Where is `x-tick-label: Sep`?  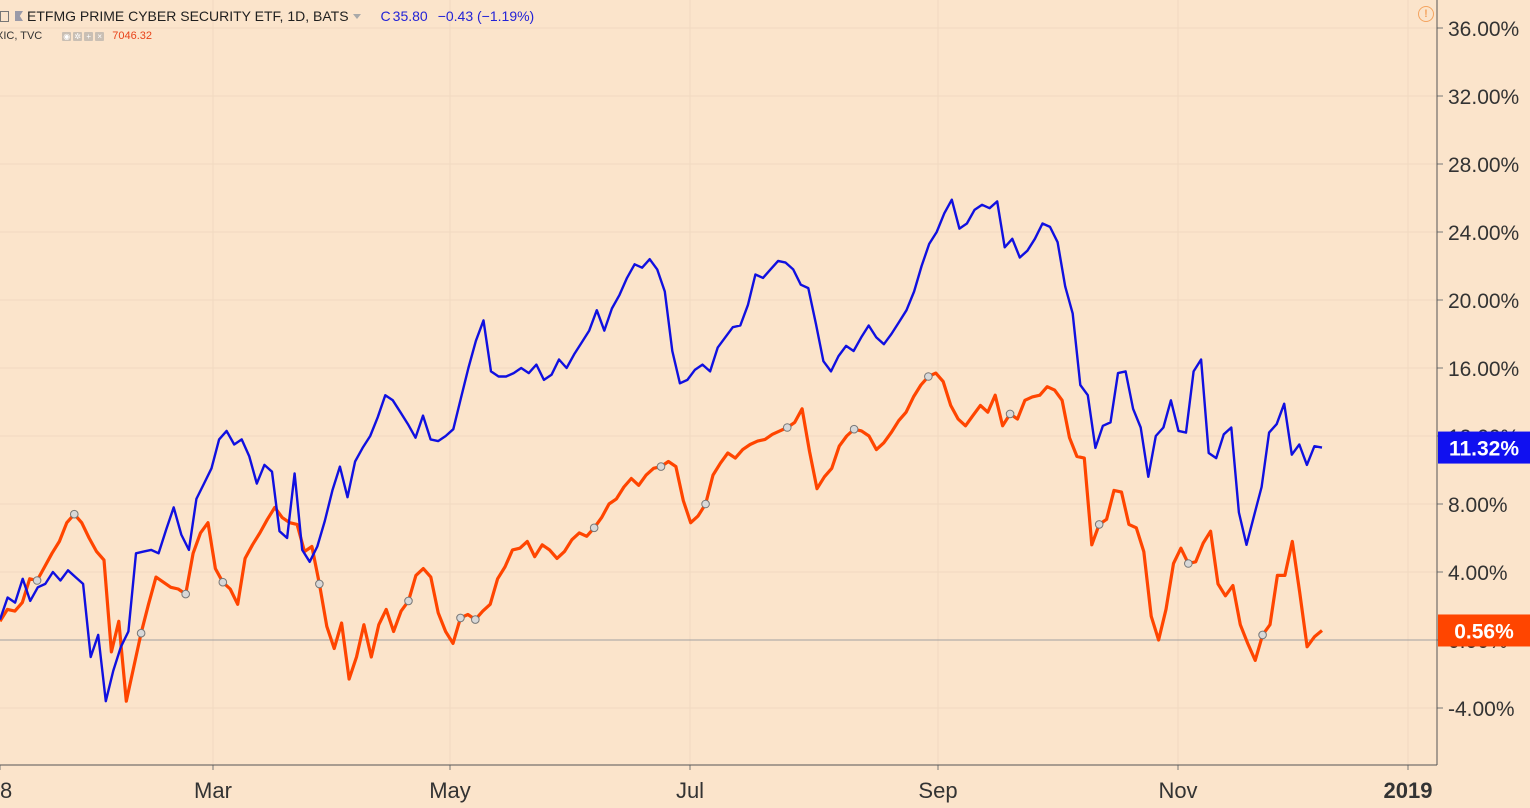
x-tick-label: Sep is located at coordinates (937, 790).